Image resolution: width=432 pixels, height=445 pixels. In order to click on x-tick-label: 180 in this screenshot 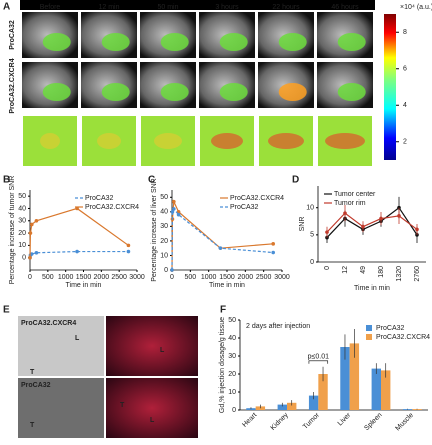, I will do `click(381, 272)`.